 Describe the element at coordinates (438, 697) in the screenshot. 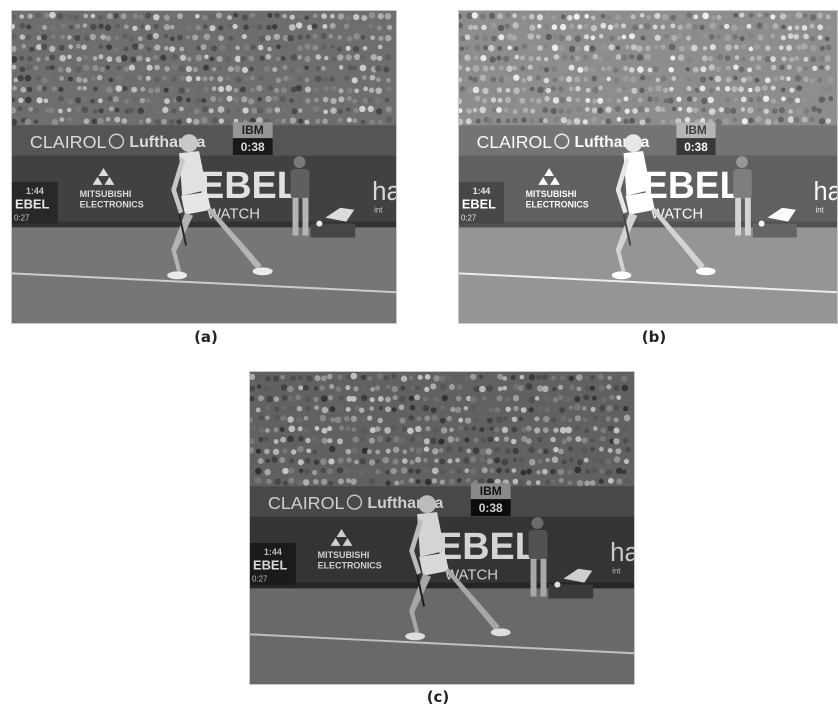

I see `caption-c: (c)` at that location.